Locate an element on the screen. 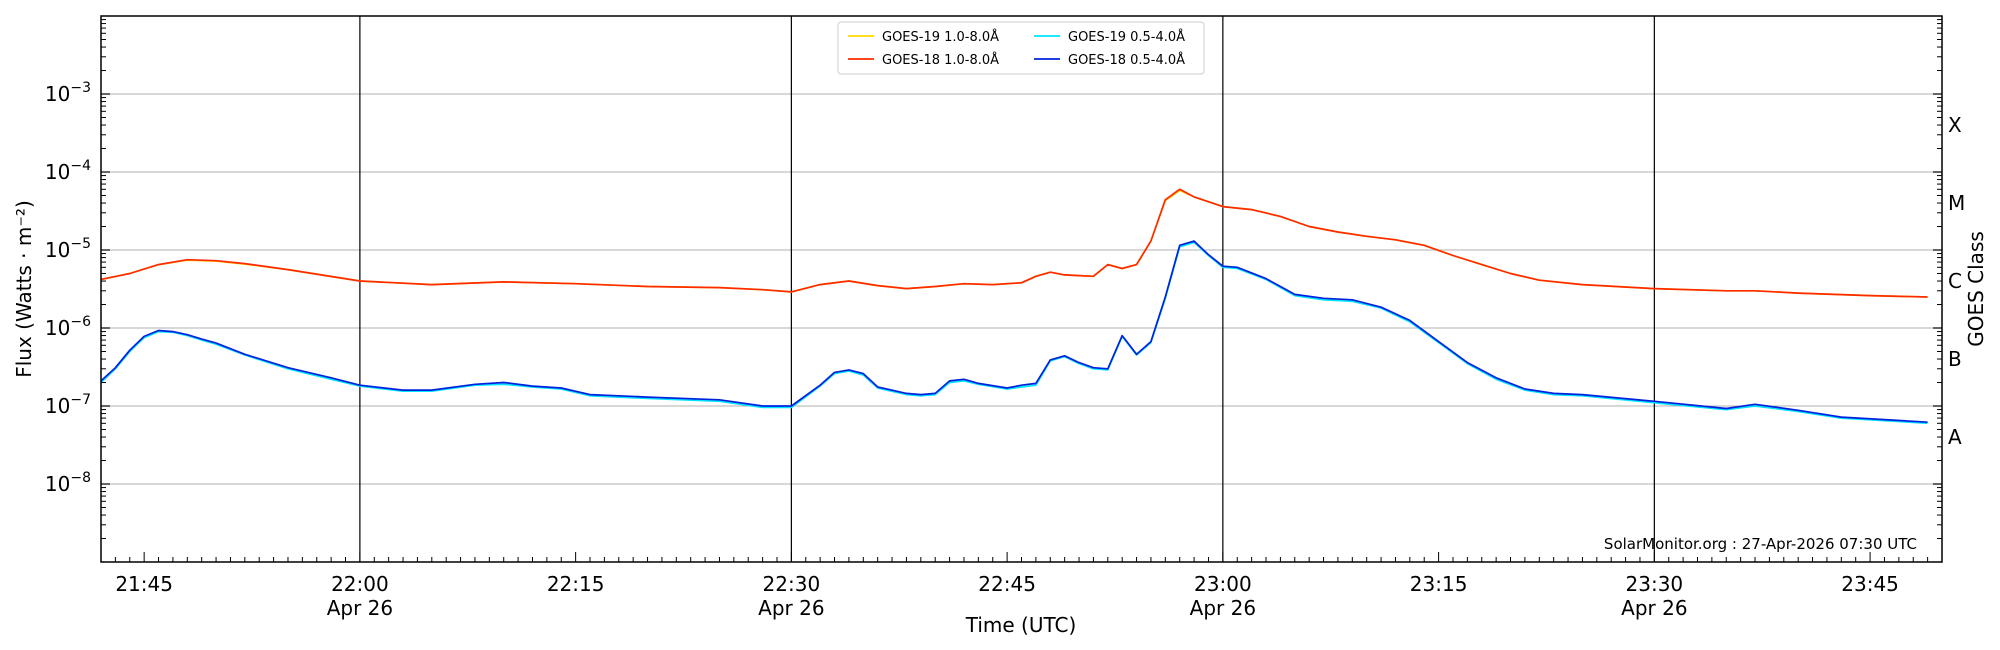  x-tick-label: 22:15 is located at coordinates (576, 584).